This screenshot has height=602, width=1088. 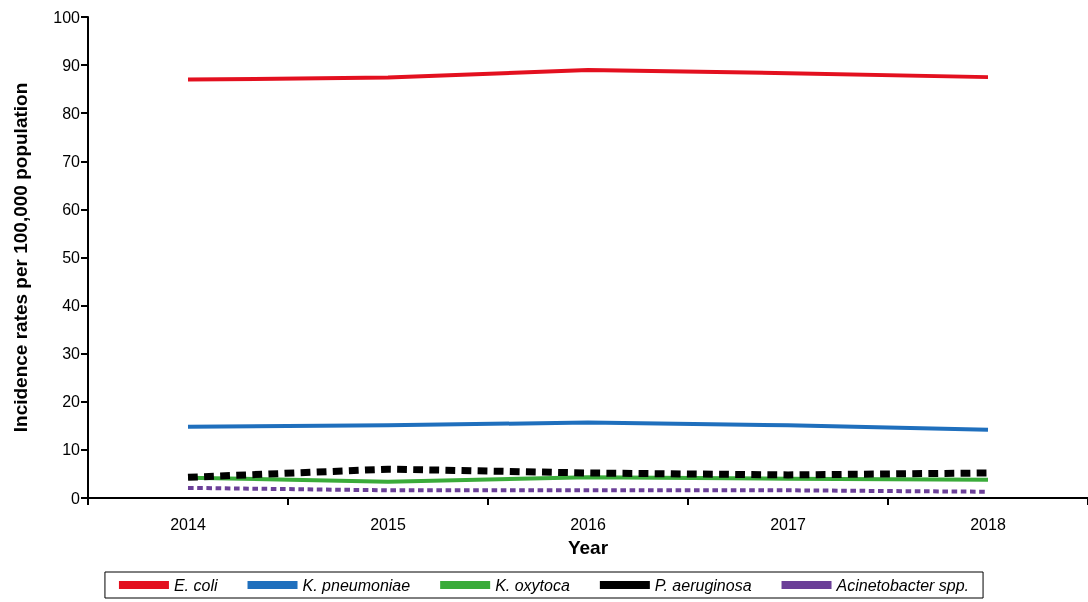 I want to click on y-tick-label: 20, so click(x=71, y=402).